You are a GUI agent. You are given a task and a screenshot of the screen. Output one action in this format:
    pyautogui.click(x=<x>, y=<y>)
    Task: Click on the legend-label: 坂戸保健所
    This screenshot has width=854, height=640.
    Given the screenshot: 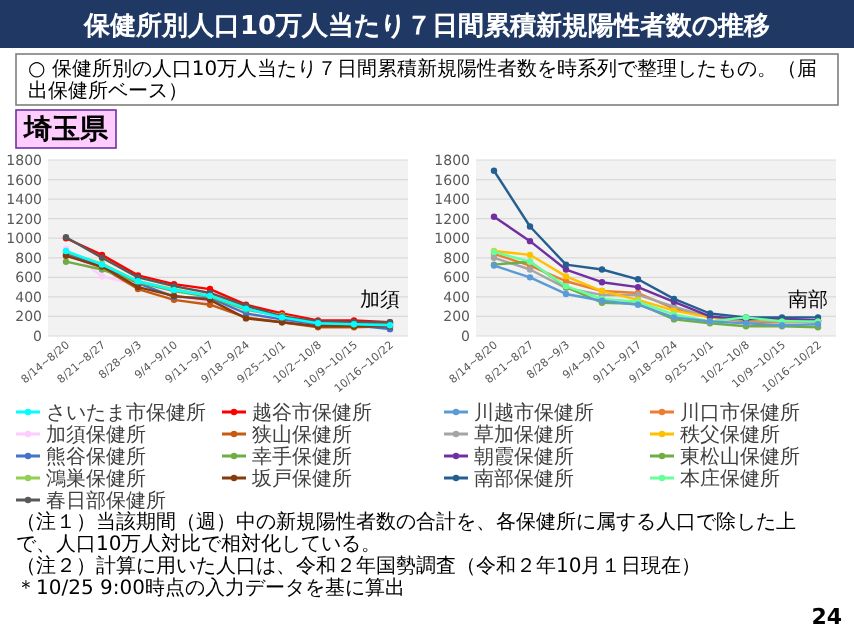 What is the action you would take?
    pyautogui.click(x=301, y=479)
    